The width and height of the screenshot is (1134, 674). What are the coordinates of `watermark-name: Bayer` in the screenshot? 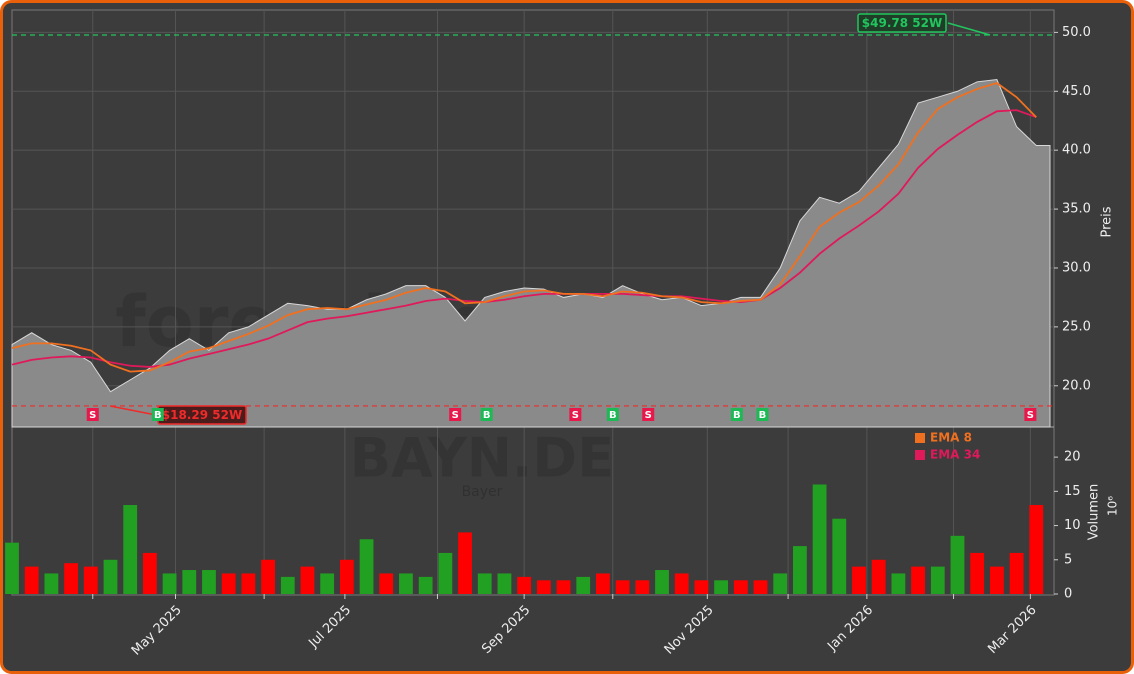 It's located at (482, 492).